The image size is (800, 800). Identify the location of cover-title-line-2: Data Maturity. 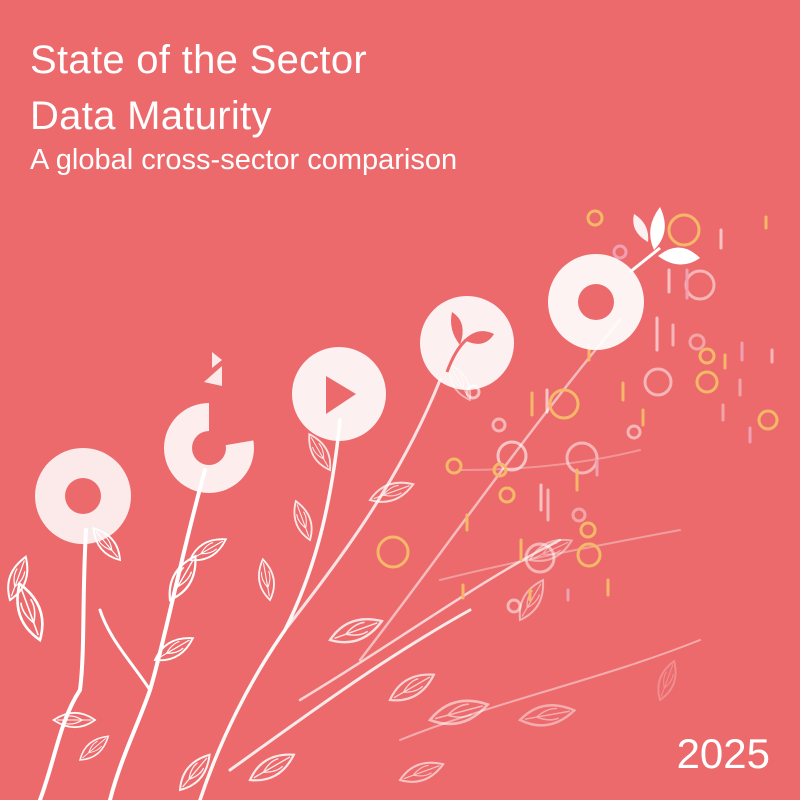
(151, 116).